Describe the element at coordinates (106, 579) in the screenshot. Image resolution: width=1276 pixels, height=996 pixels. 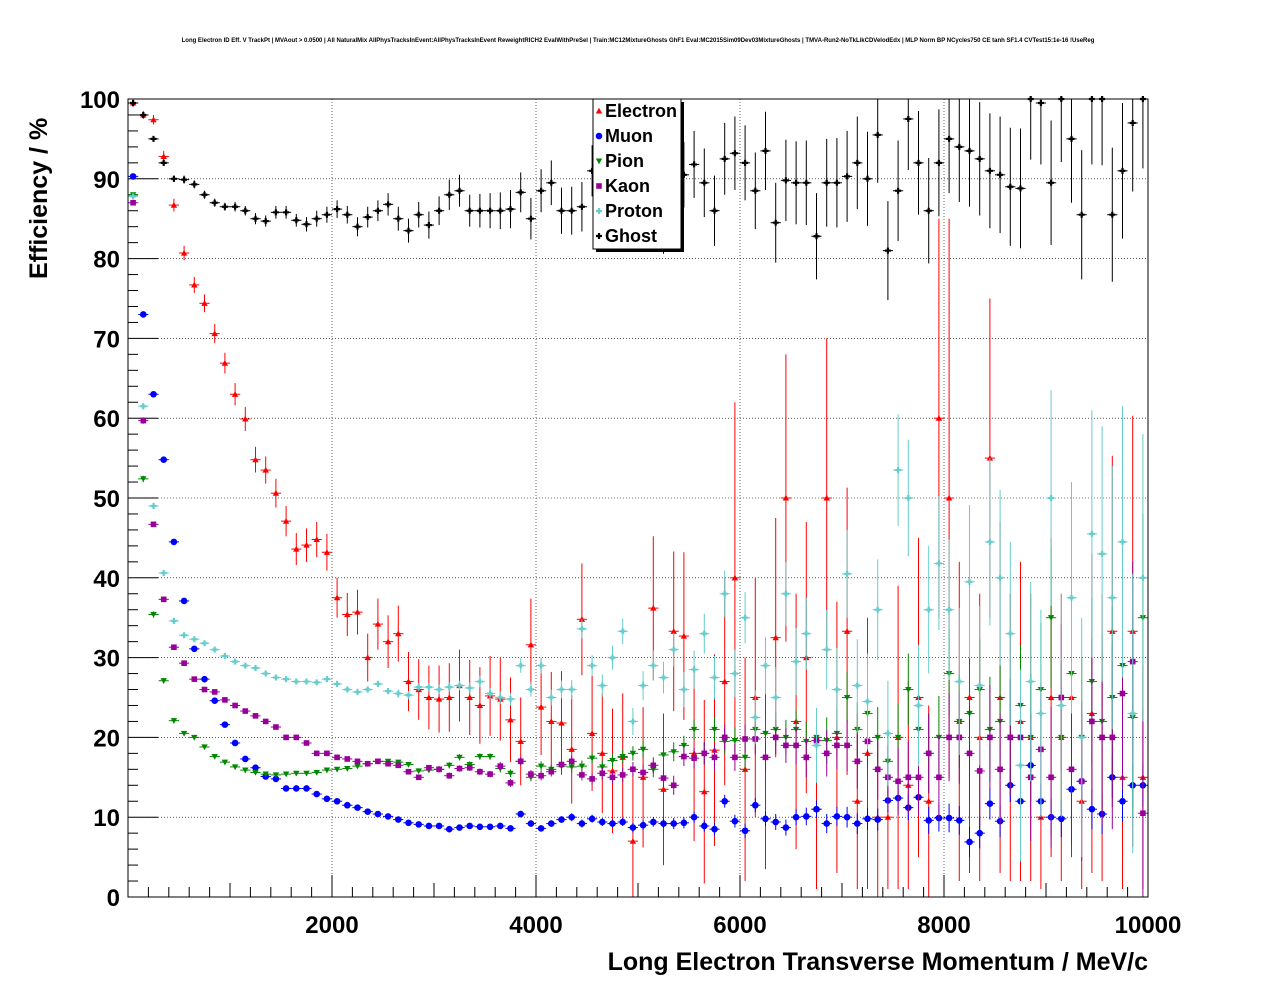
I see `y-tick-label: 40` at that location.